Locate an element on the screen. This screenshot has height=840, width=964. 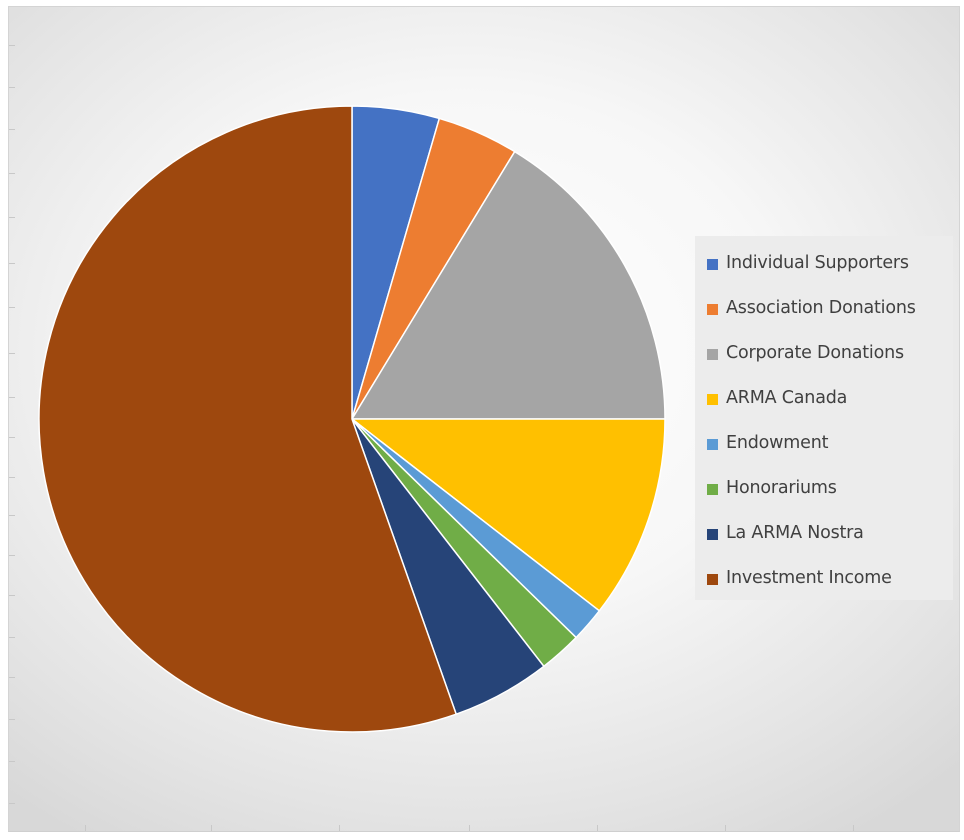
legend-label: La ARMA Nostra is located at coordinates (795, 533).